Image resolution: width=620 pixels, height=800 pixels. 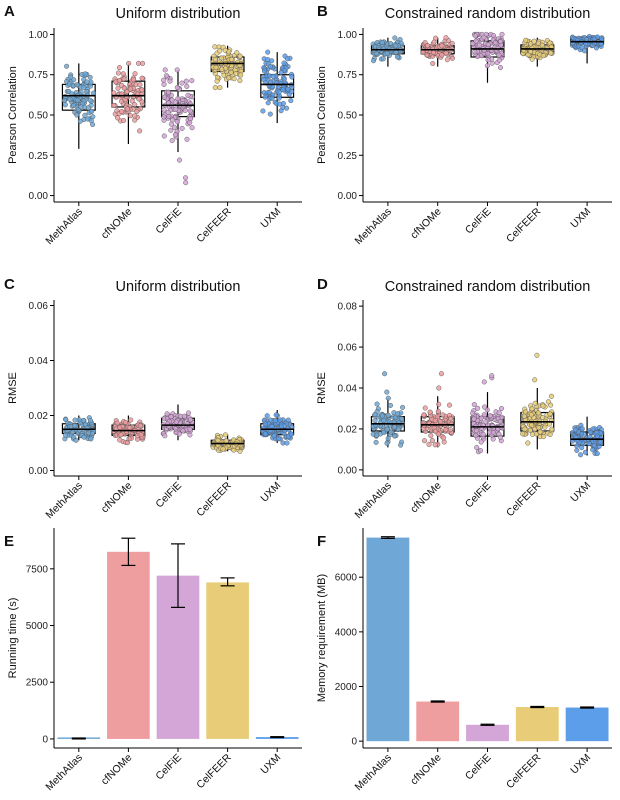 I want to click on y-tick-label: 7500, so click(x=37, y=569).